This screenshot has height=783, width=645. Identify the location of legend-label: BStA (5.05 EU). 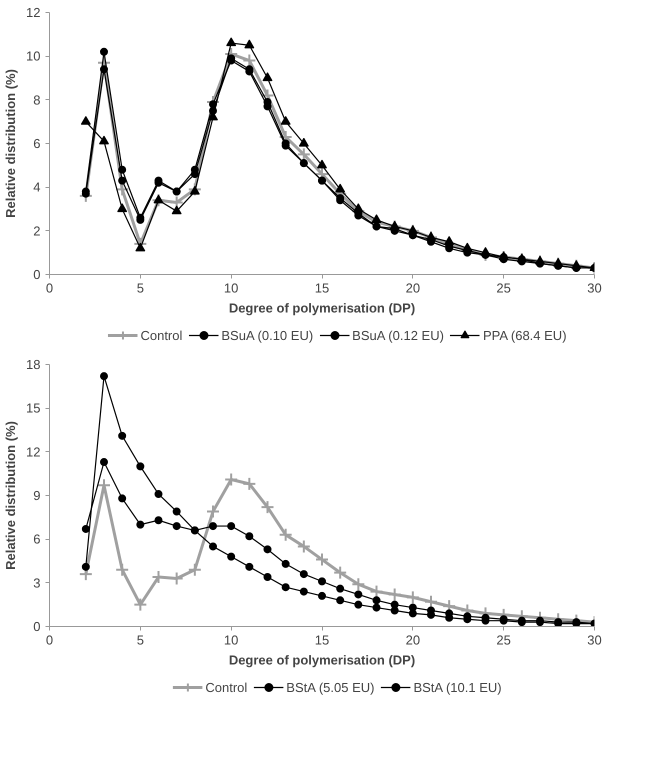
(330, 687).